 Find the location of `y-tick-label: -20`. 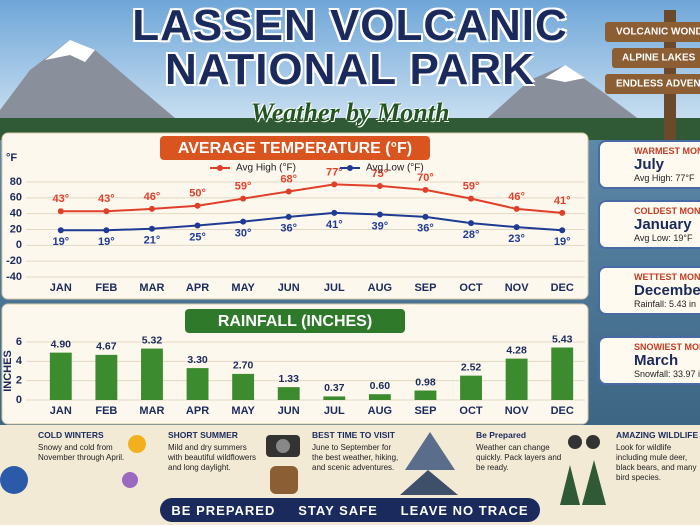

y-tick-label: -20 is located at coordinates (14, 261).